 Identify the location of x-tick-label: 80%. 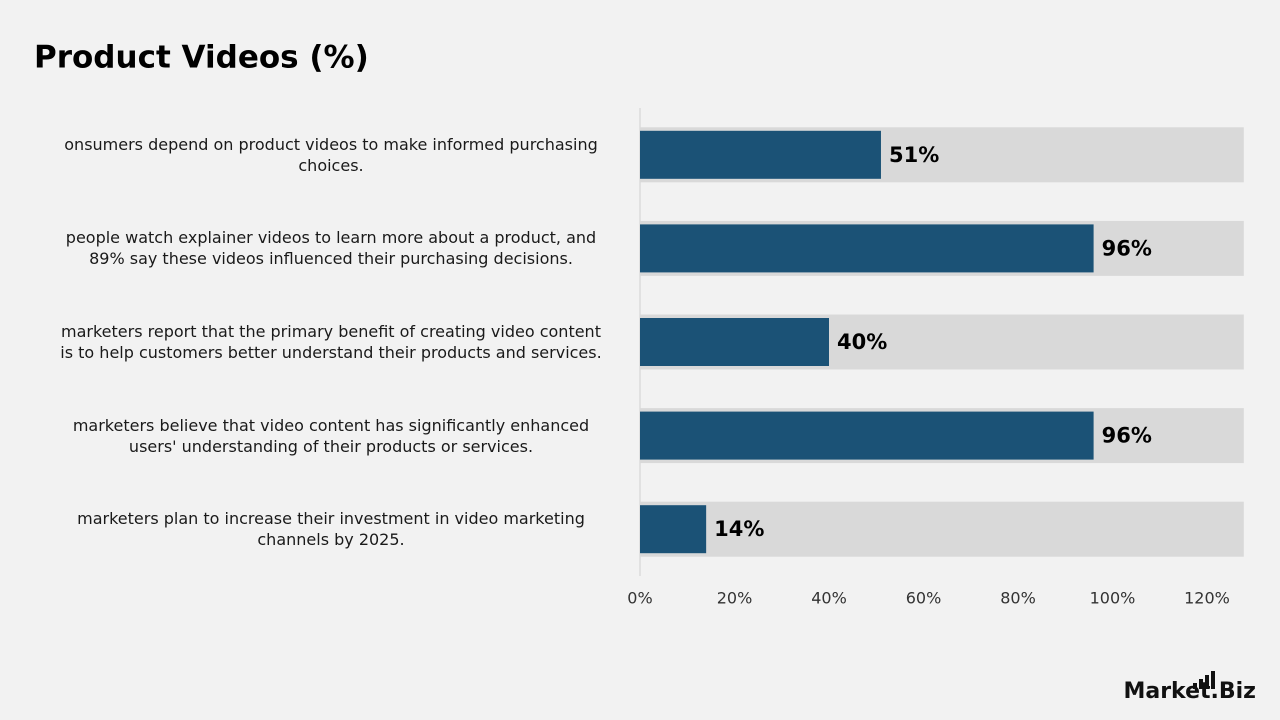
(1018, 598).